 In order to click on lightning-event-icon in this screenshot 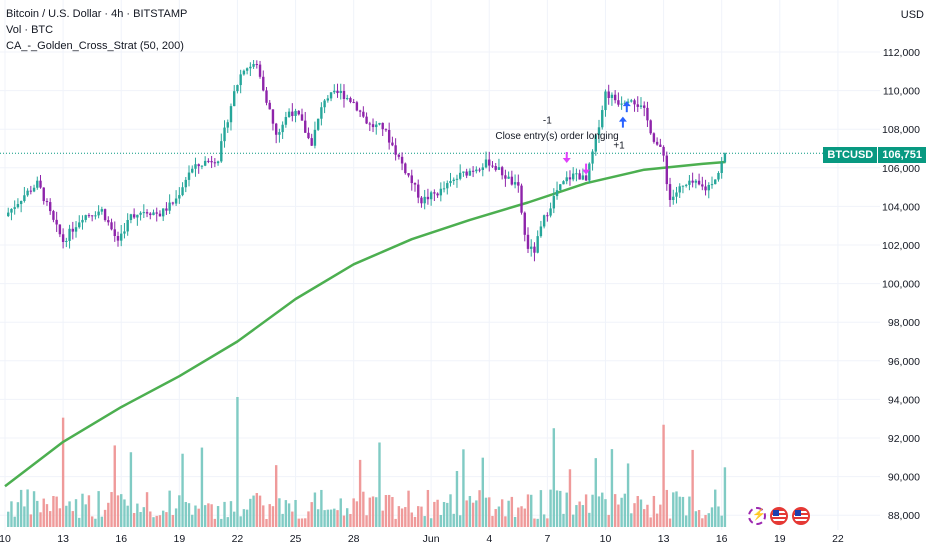, I will do `click(757, 516)`.